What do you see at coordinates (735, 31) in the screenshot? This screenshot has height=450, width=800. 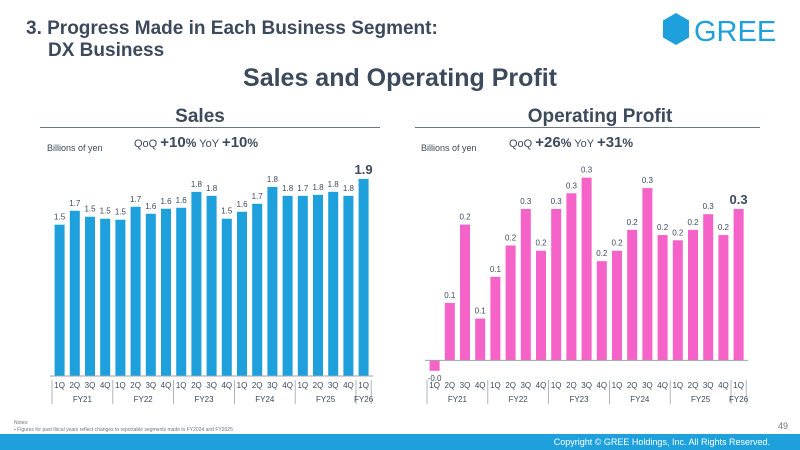 I see `logo-text: GREE` at bounding box center [735, 31].